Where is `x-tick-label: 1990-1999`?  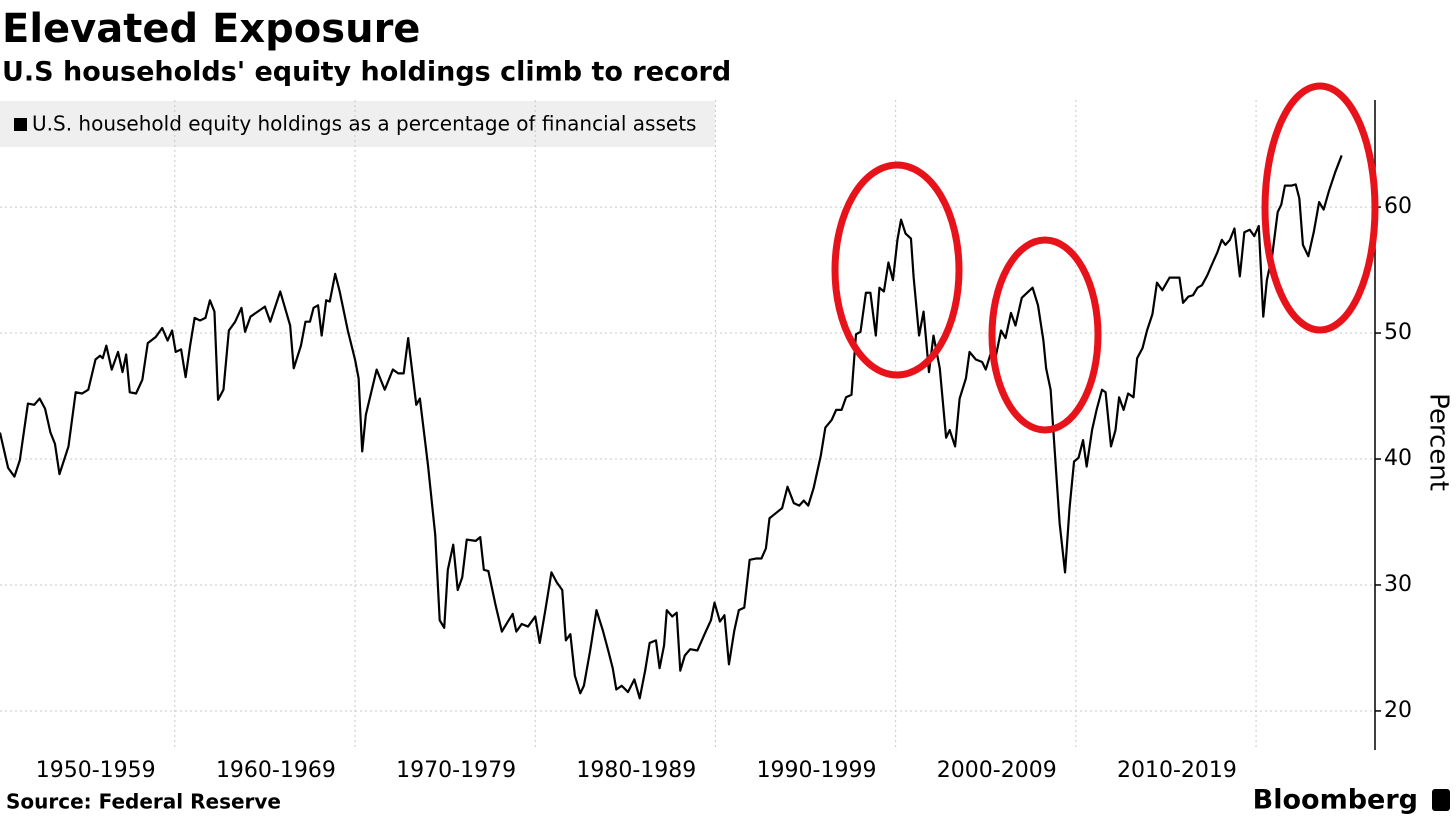
x-tick-label: 1990-1999 is located at coordinates (817, 770).